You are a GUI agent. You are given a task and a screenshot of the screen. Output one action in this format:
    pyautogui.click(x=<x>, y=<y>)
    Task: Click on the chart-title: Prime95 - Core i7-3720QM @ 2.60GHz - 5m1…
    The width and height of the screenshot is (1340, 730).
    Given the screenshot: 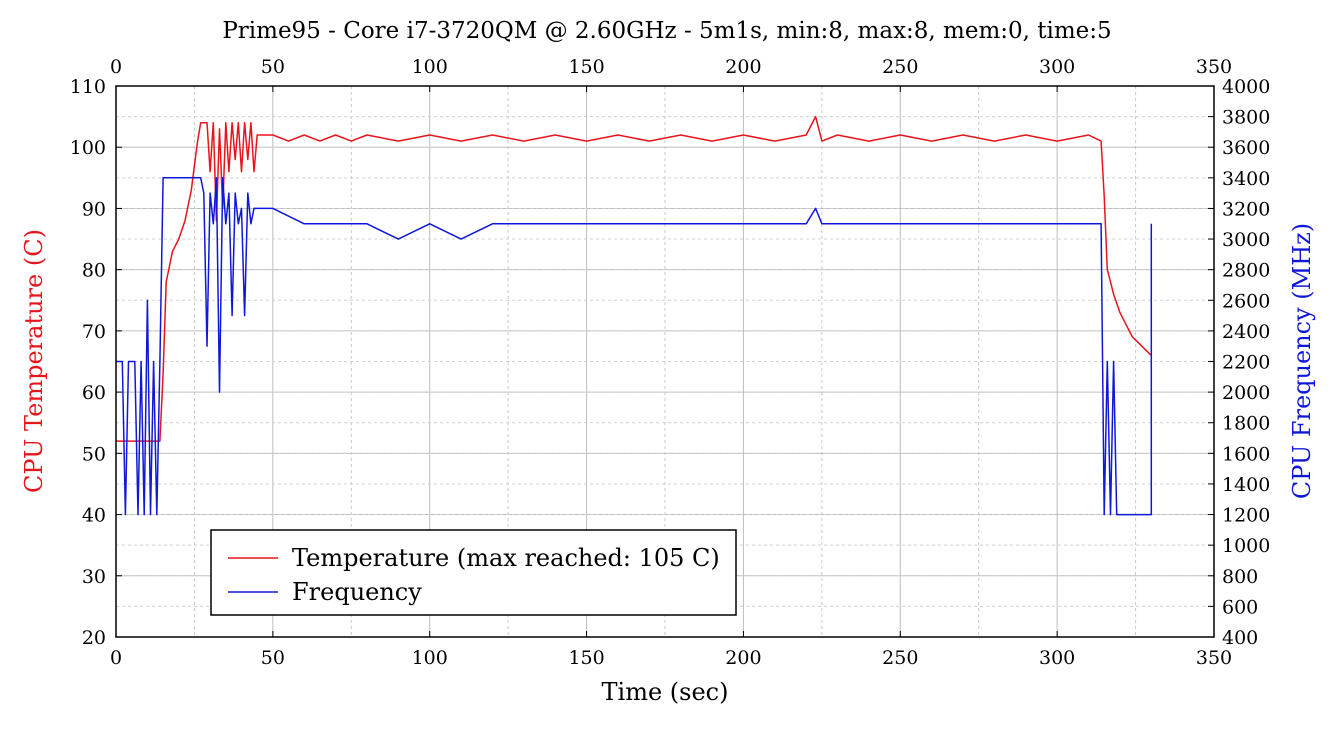 What is the action you would take?
    pyautogui.click(x=666, y=31)
    